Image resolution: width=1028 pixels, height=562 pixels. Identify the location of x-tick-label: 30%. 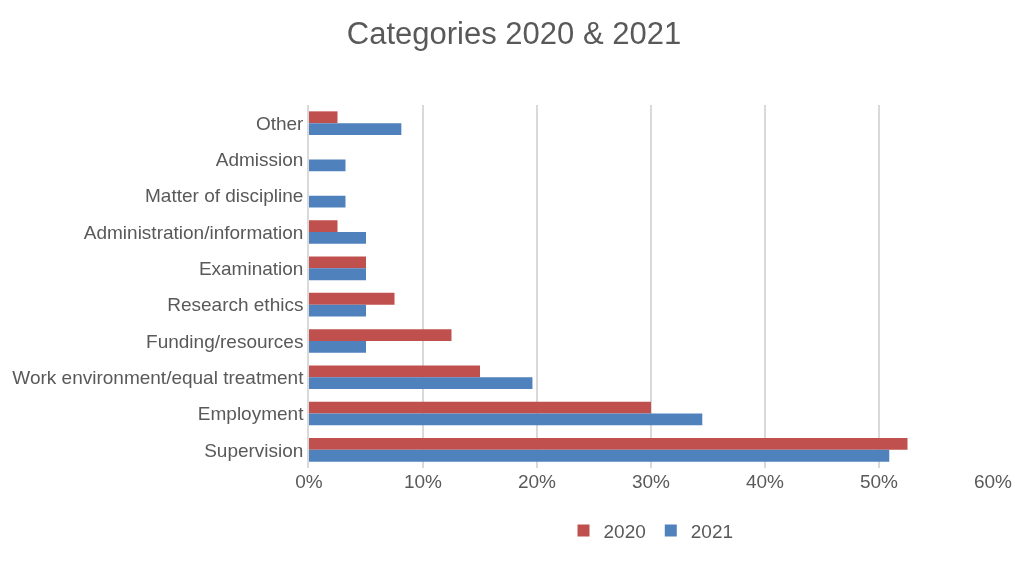
(651, 481).